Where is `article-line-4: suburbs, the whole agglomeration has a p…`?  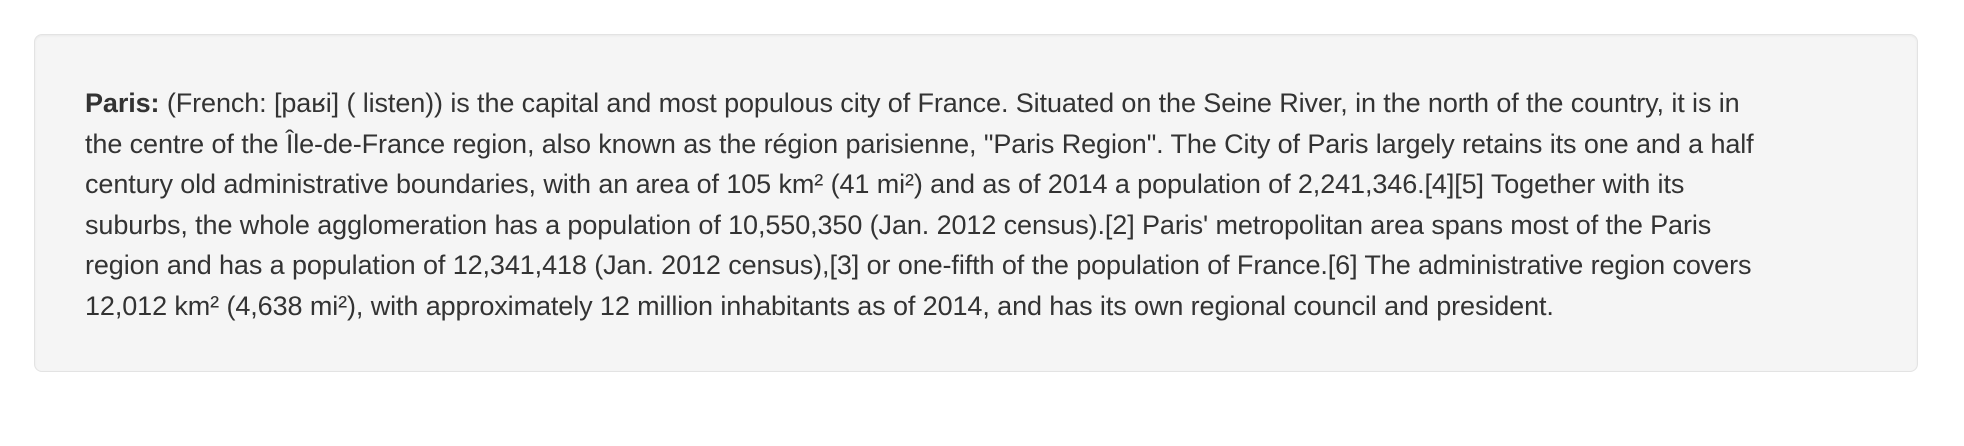
article-line-4: suburbs, the whole agglomeration has a p… is located at coordinates (898, 224).